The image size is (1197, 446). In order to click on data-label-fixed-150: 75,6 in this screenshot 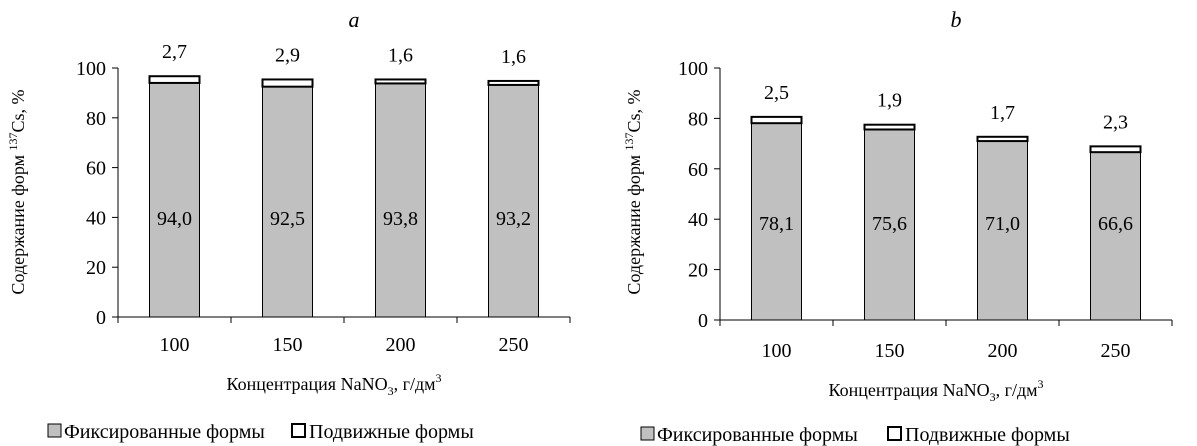, I will do `click(889, 224)`.